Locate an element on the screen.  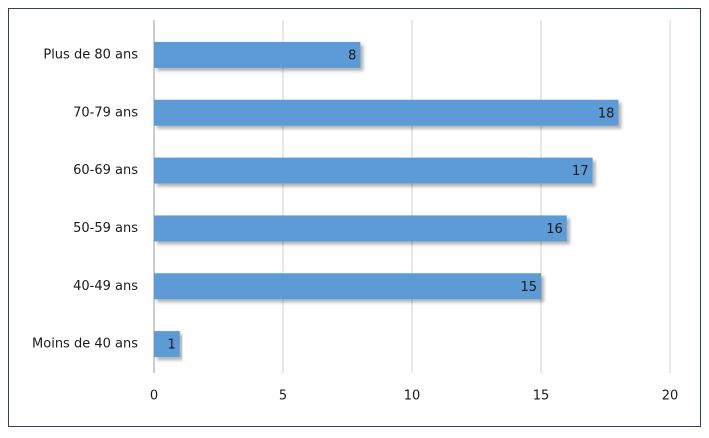
y-tick-label: 50-59 ans is located at coordinates (105, 228).